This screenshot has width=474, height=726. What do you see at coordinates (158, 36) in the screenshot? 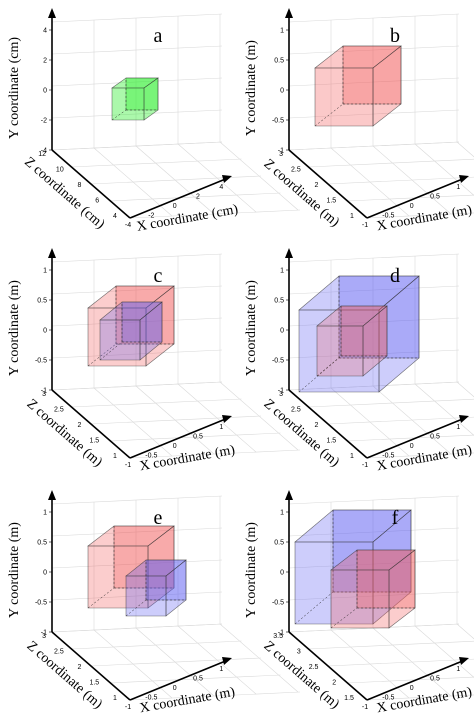
I see `panel-letter: a` at bounding box center [158, 36].